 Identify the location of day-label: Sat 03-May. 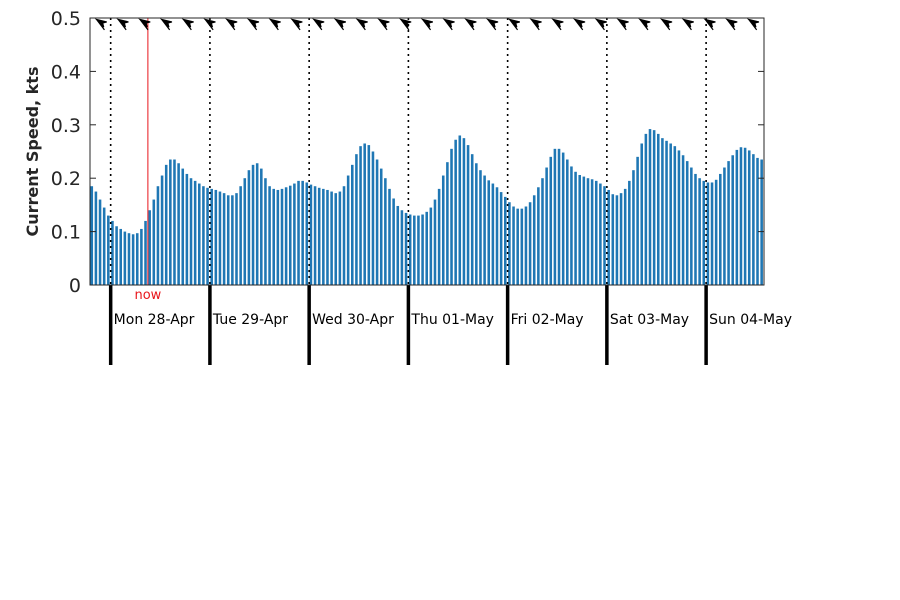
(649, 320).